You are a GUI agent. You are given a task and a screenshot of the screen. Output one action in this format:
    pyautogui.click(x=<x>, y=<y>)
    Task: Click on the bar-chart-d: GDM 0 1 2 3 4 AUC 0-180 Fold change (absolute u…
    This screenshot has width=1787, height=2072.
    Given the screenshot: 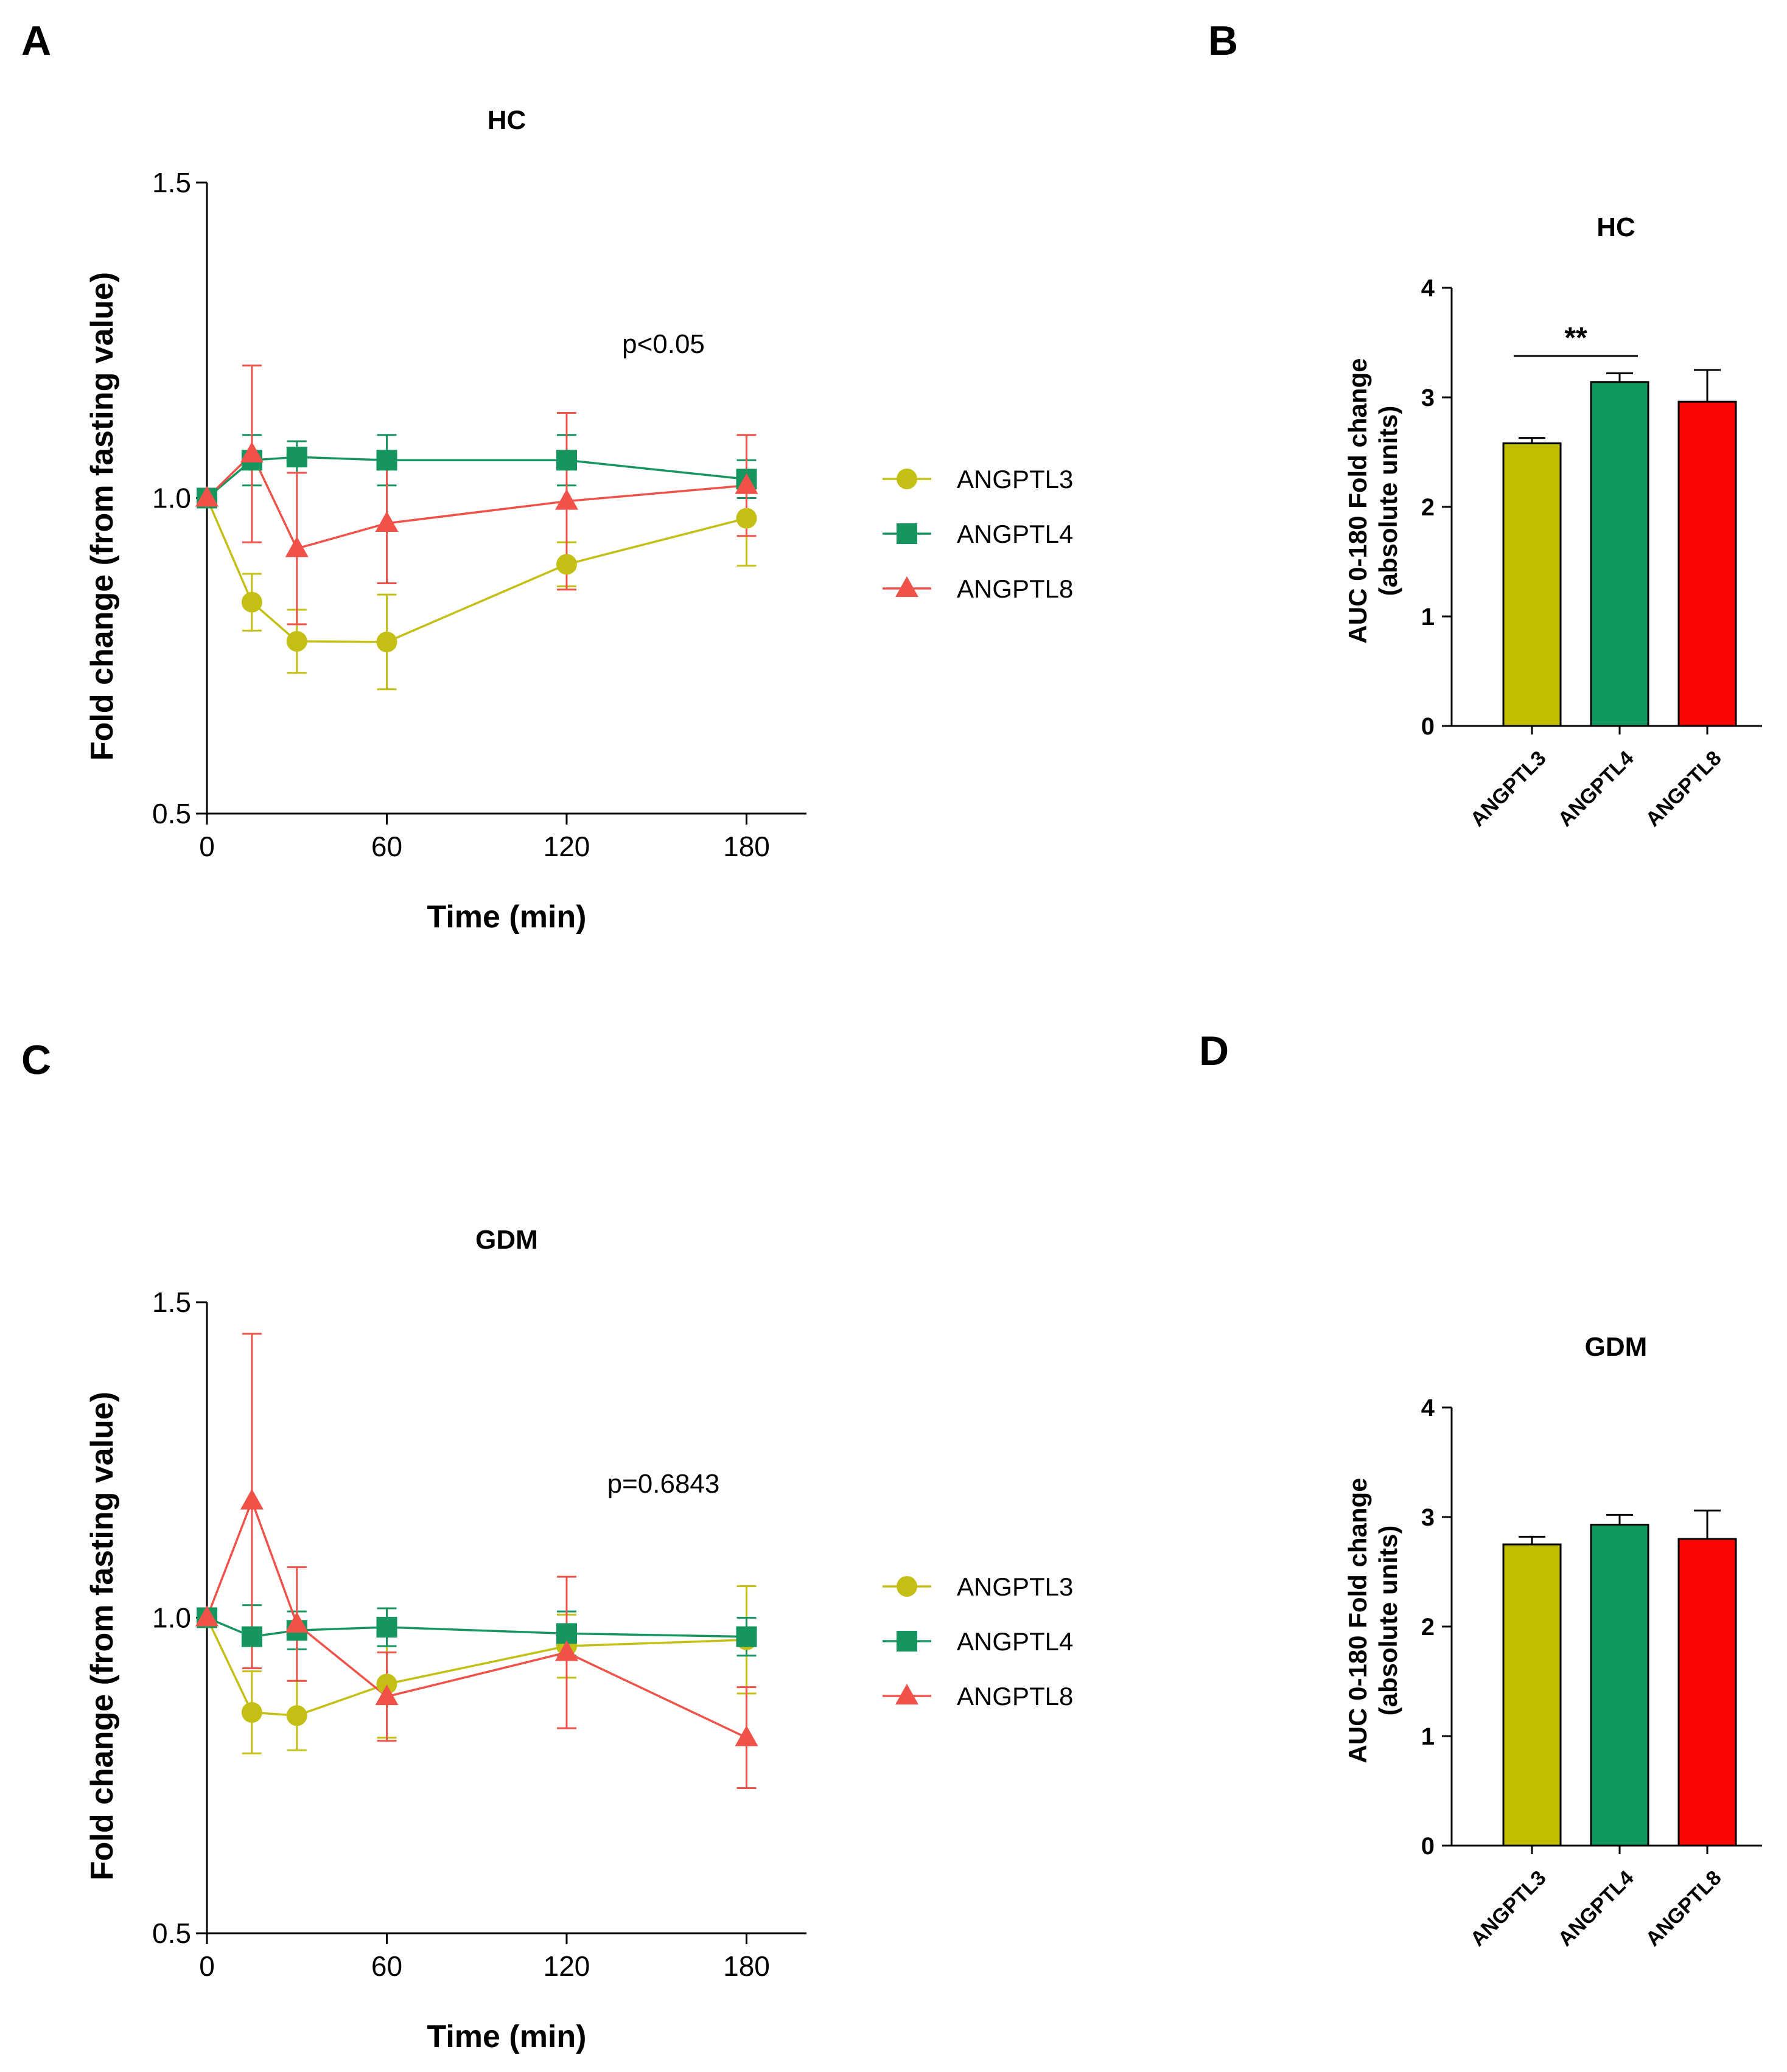 What is the action you would take?
    pyautogui.click(x=1552, y=1641)
    